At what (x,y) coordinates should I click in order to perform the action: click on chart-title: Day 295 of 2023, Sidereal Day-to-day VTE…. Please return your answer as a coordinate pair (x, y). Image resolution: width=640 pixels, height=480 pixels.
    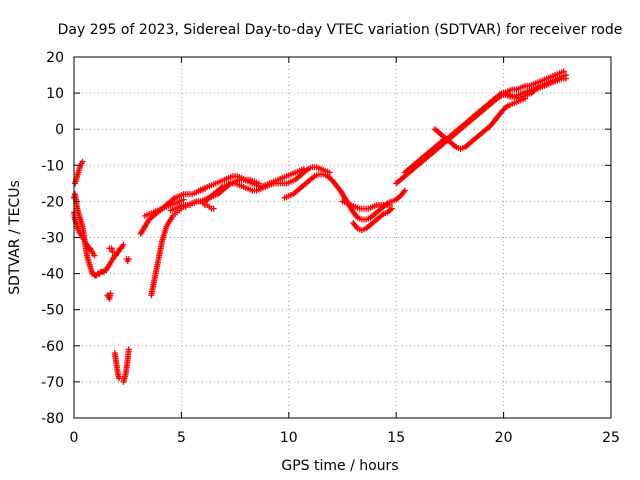
    Looking at the image, I should click on (340, 30).